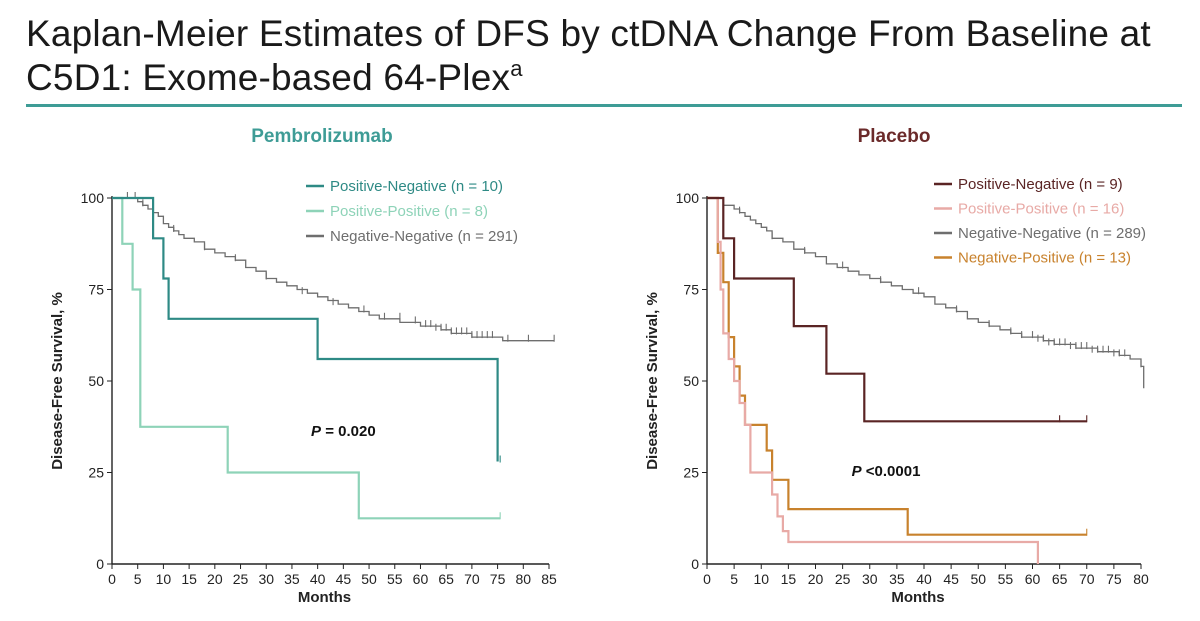 The image size is (1200, 621). I want to click on legend-item: Negative-Negative (n = 291), so click(412, 236).